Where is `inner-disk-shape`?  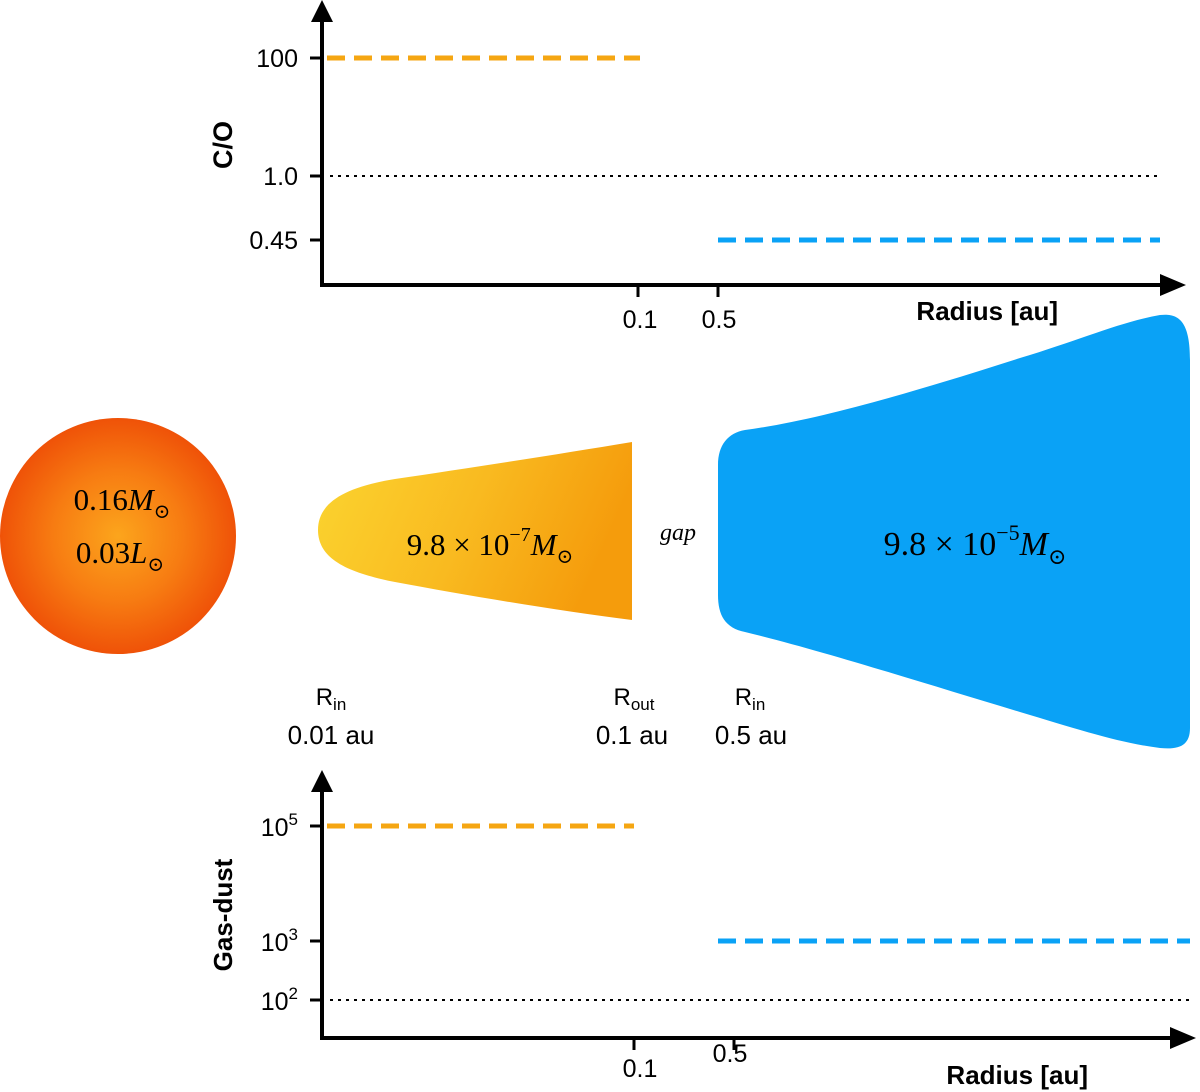 inner-disk-shape is located at coordinates (475, 531).